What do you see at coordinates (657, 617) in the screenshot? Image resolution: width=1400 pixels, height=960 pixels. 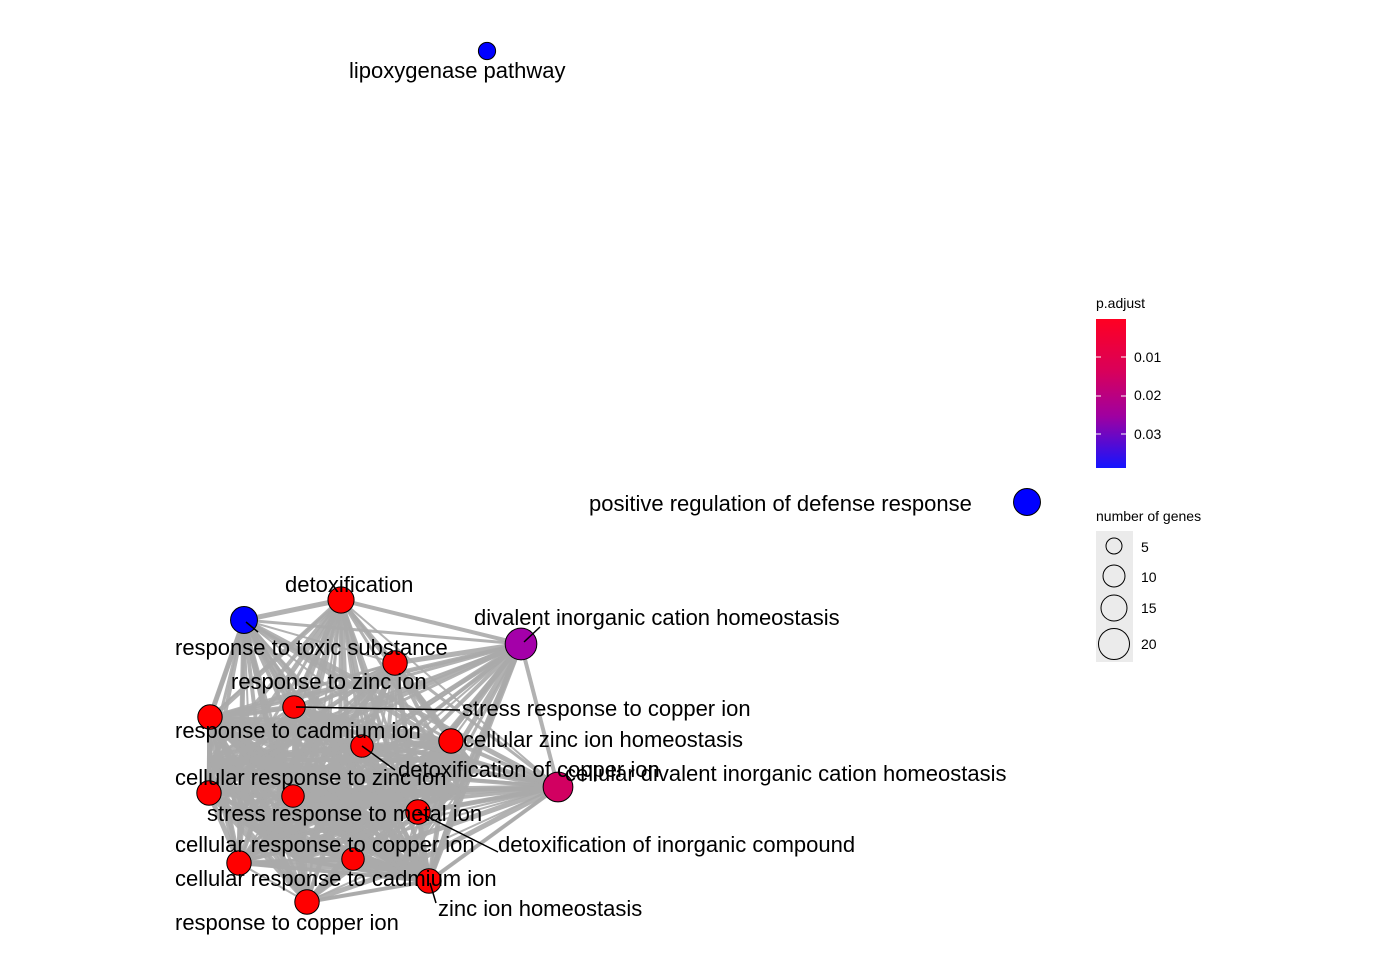 I see `node-label: divalent inorganic cation homeostasis` at bounding box center [657, 617].